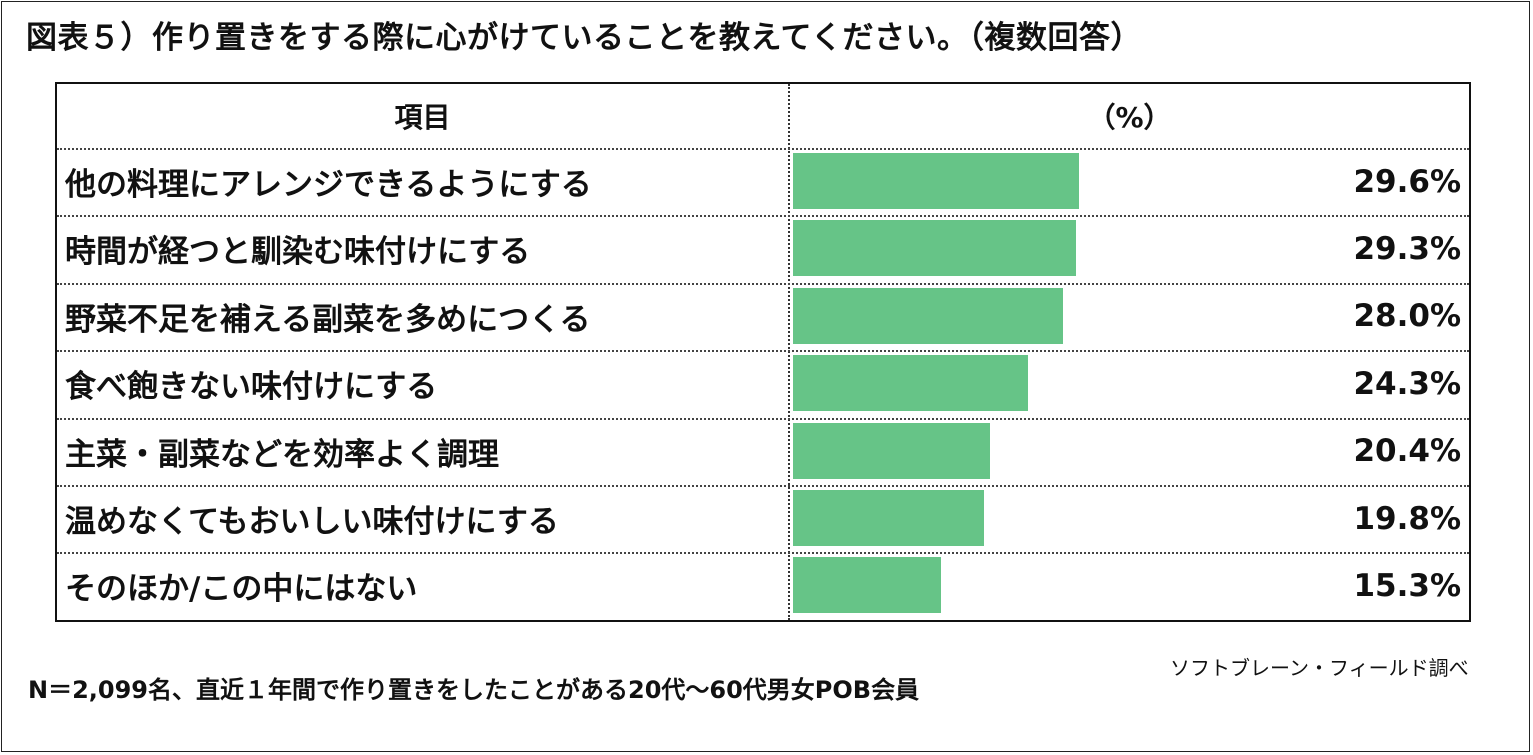 The image size is (1533, 755). What do you see at coordinates (763, 181) in the screenshot?
I see `table-row: 他の料理にアレンジできるようにする 29.6%` at bounding box center [763, 181].